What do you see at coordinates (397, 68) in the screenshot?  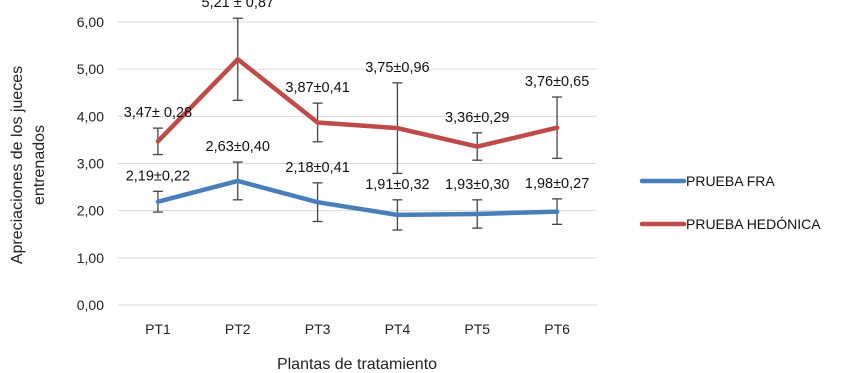 I see `data-label: 3,75±0,96` at bounding box center [397, 68].